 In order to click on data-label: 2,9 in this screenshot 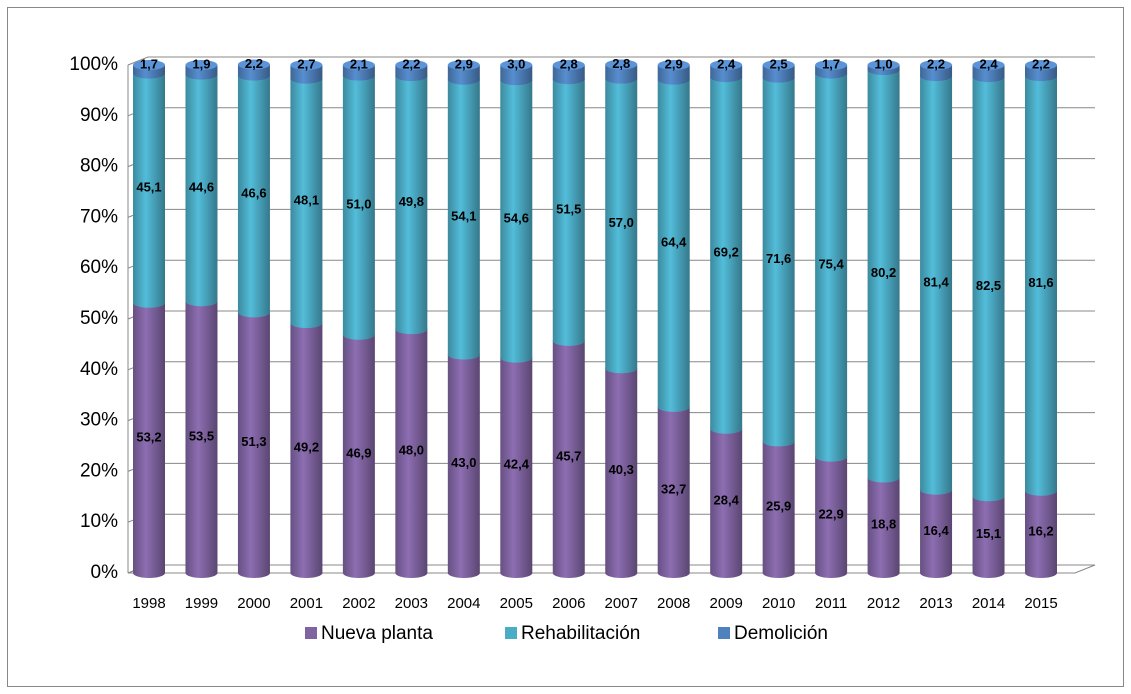, I will do `click(464, 63)`.